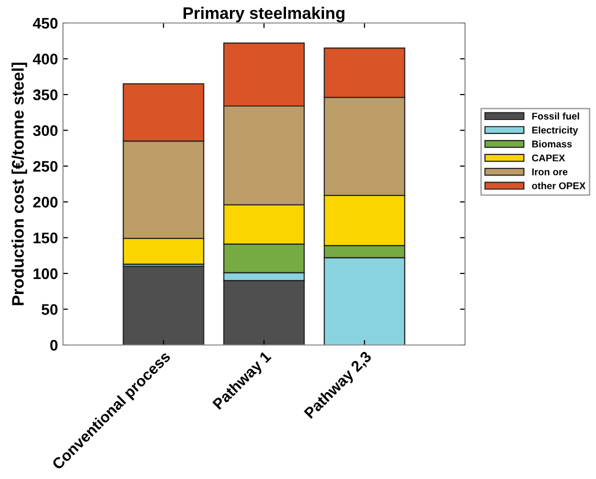 This screenshot has width=596, height=479. I want to click on y-tick-label: 50, so click(50, 309).